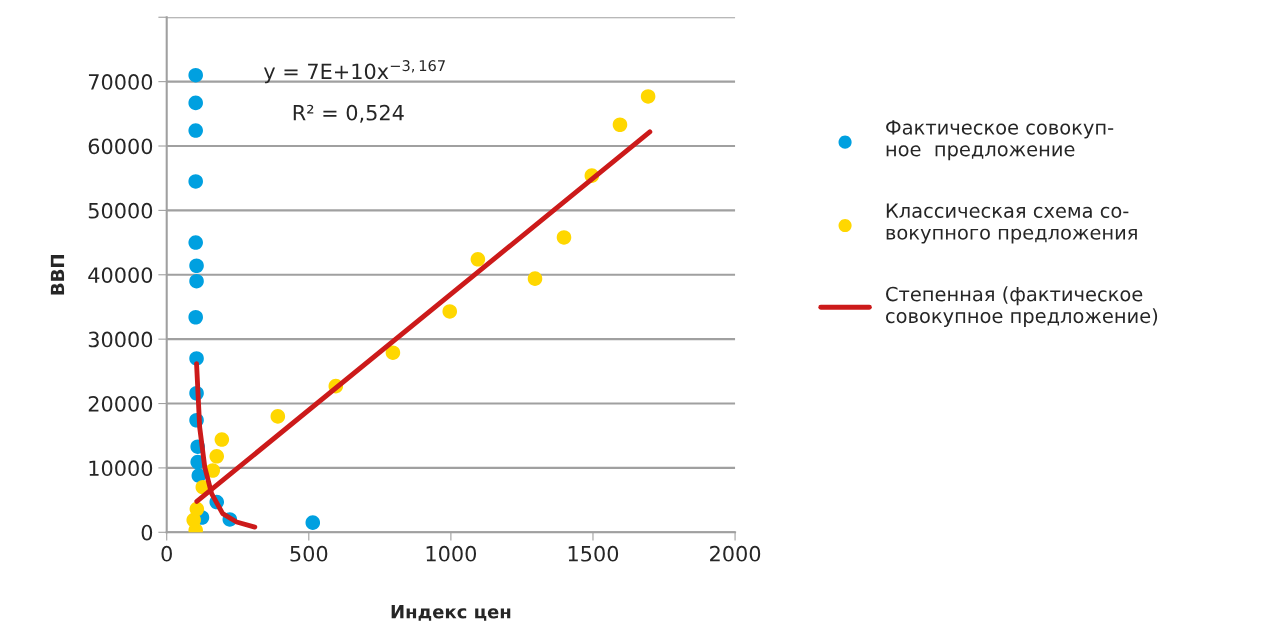 The height and width of the screenshot is (639, 1263). Describe the element at coordinates (1000, 140) in the screenshot. I see `legend-label: Фактическое совокуп- ное предложение` at that location.